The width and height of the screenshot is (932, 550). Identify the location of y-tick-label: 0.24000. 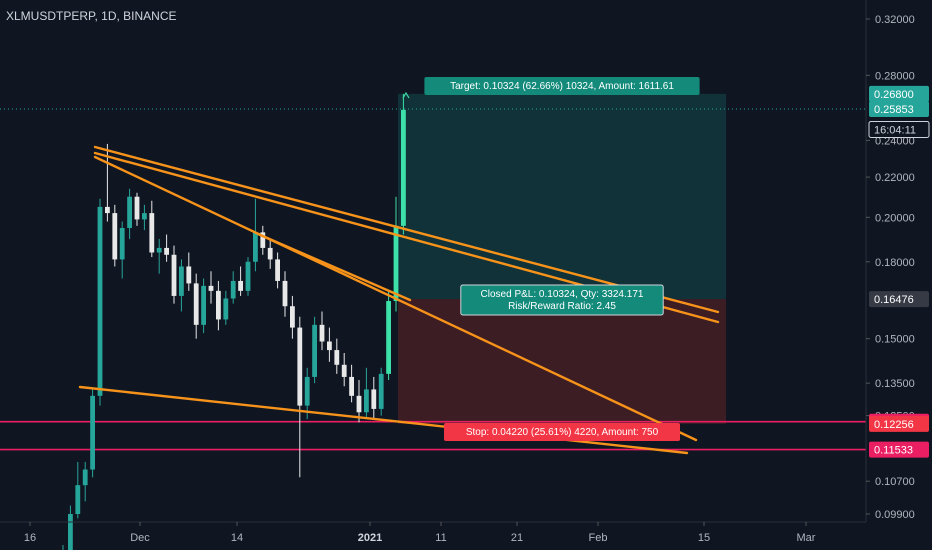
(895, 141).